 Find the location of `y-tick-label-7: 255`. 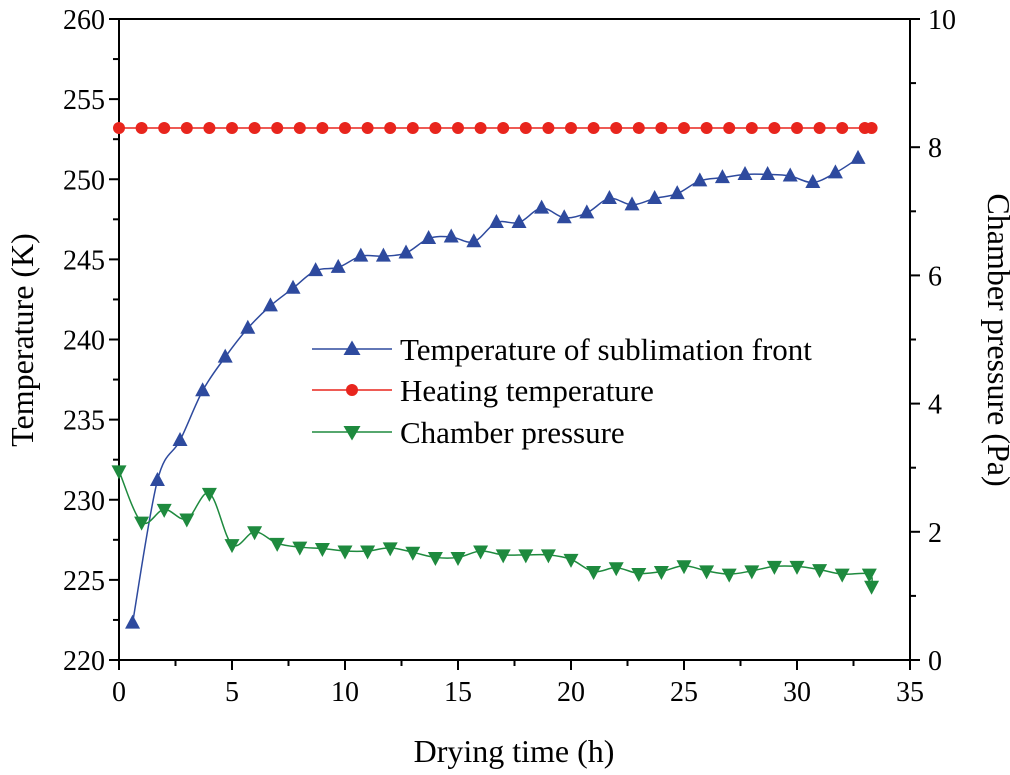

y-tick-label-7: 255 is located at coordinates (84, 100).